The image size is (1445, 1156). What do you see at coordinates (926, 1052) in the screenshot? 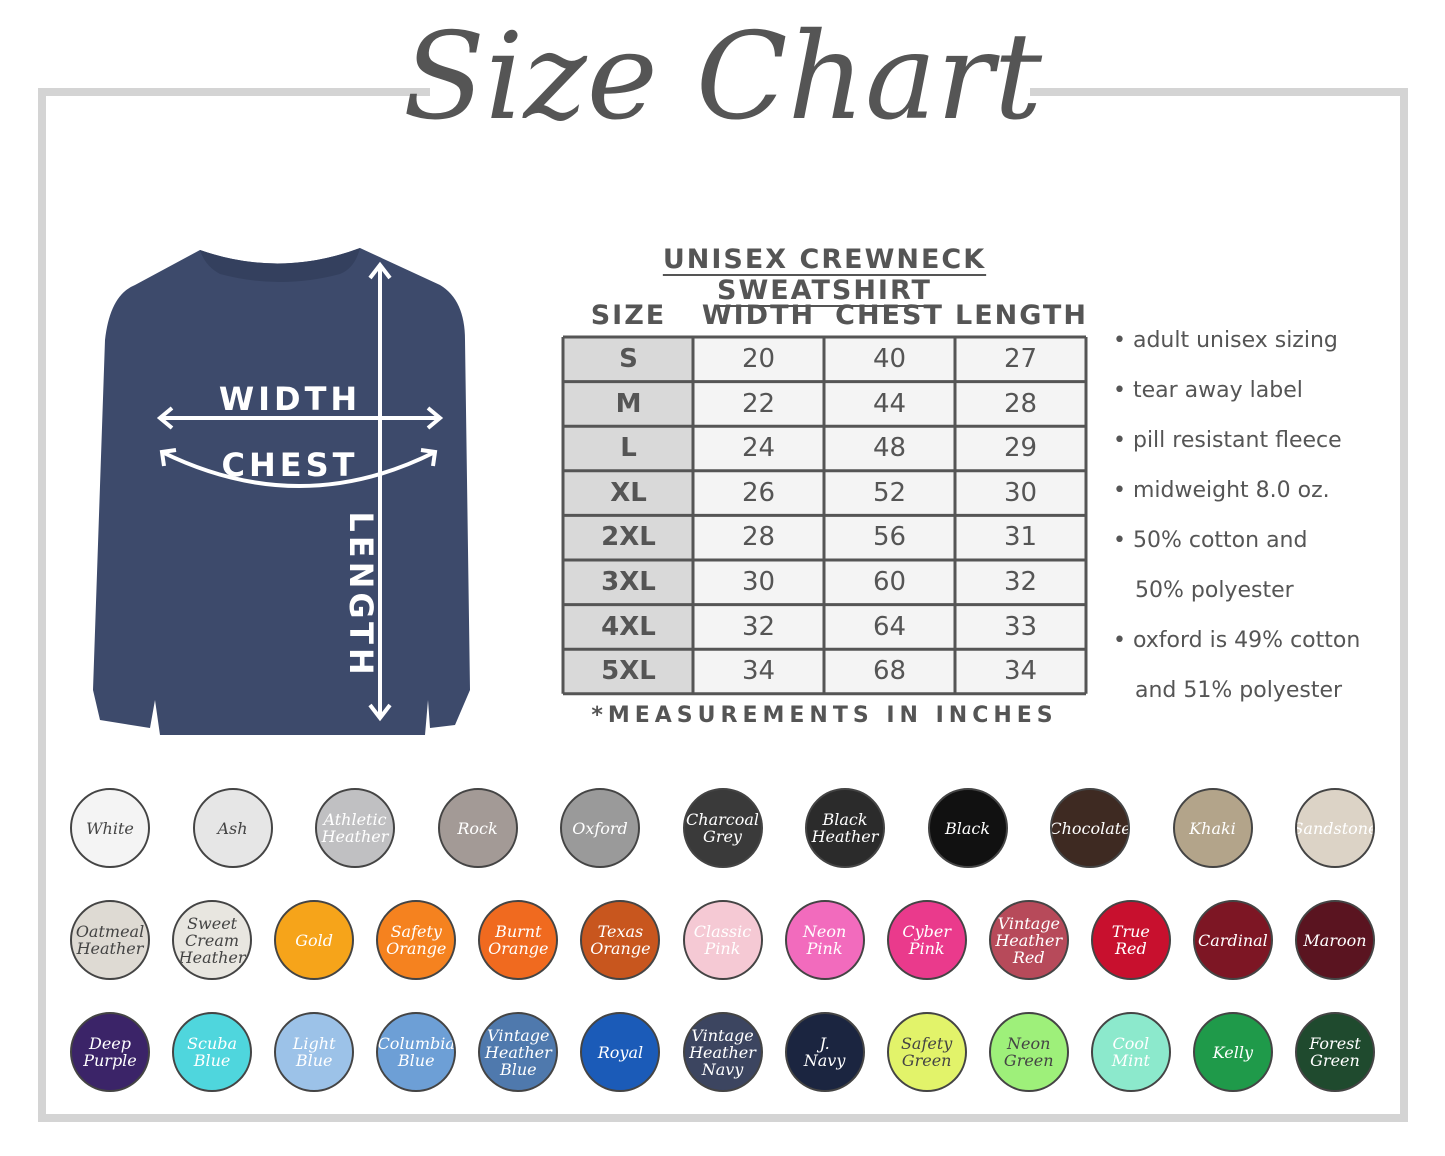
I see `color-swatch: Safety Green` at bounding box center [926, 1052].